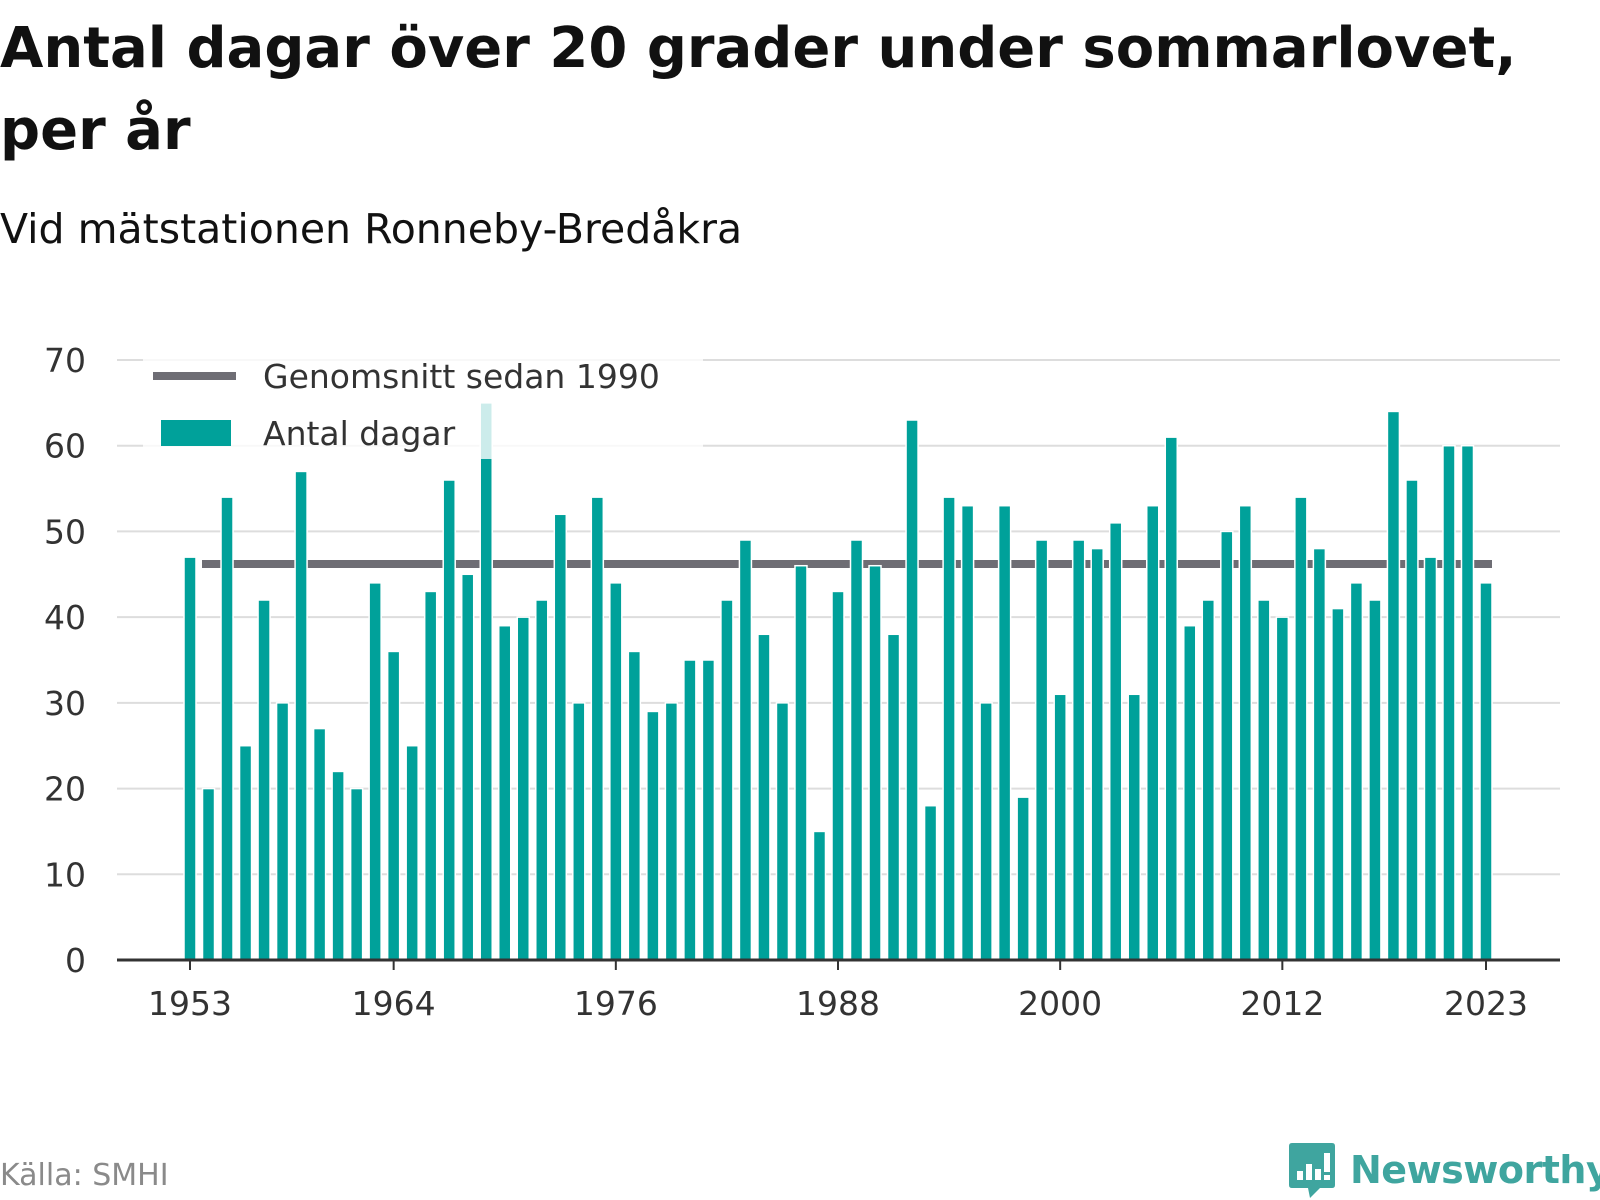  I want to click on brand-logo: Newsworthy, so click(1444, 1170).